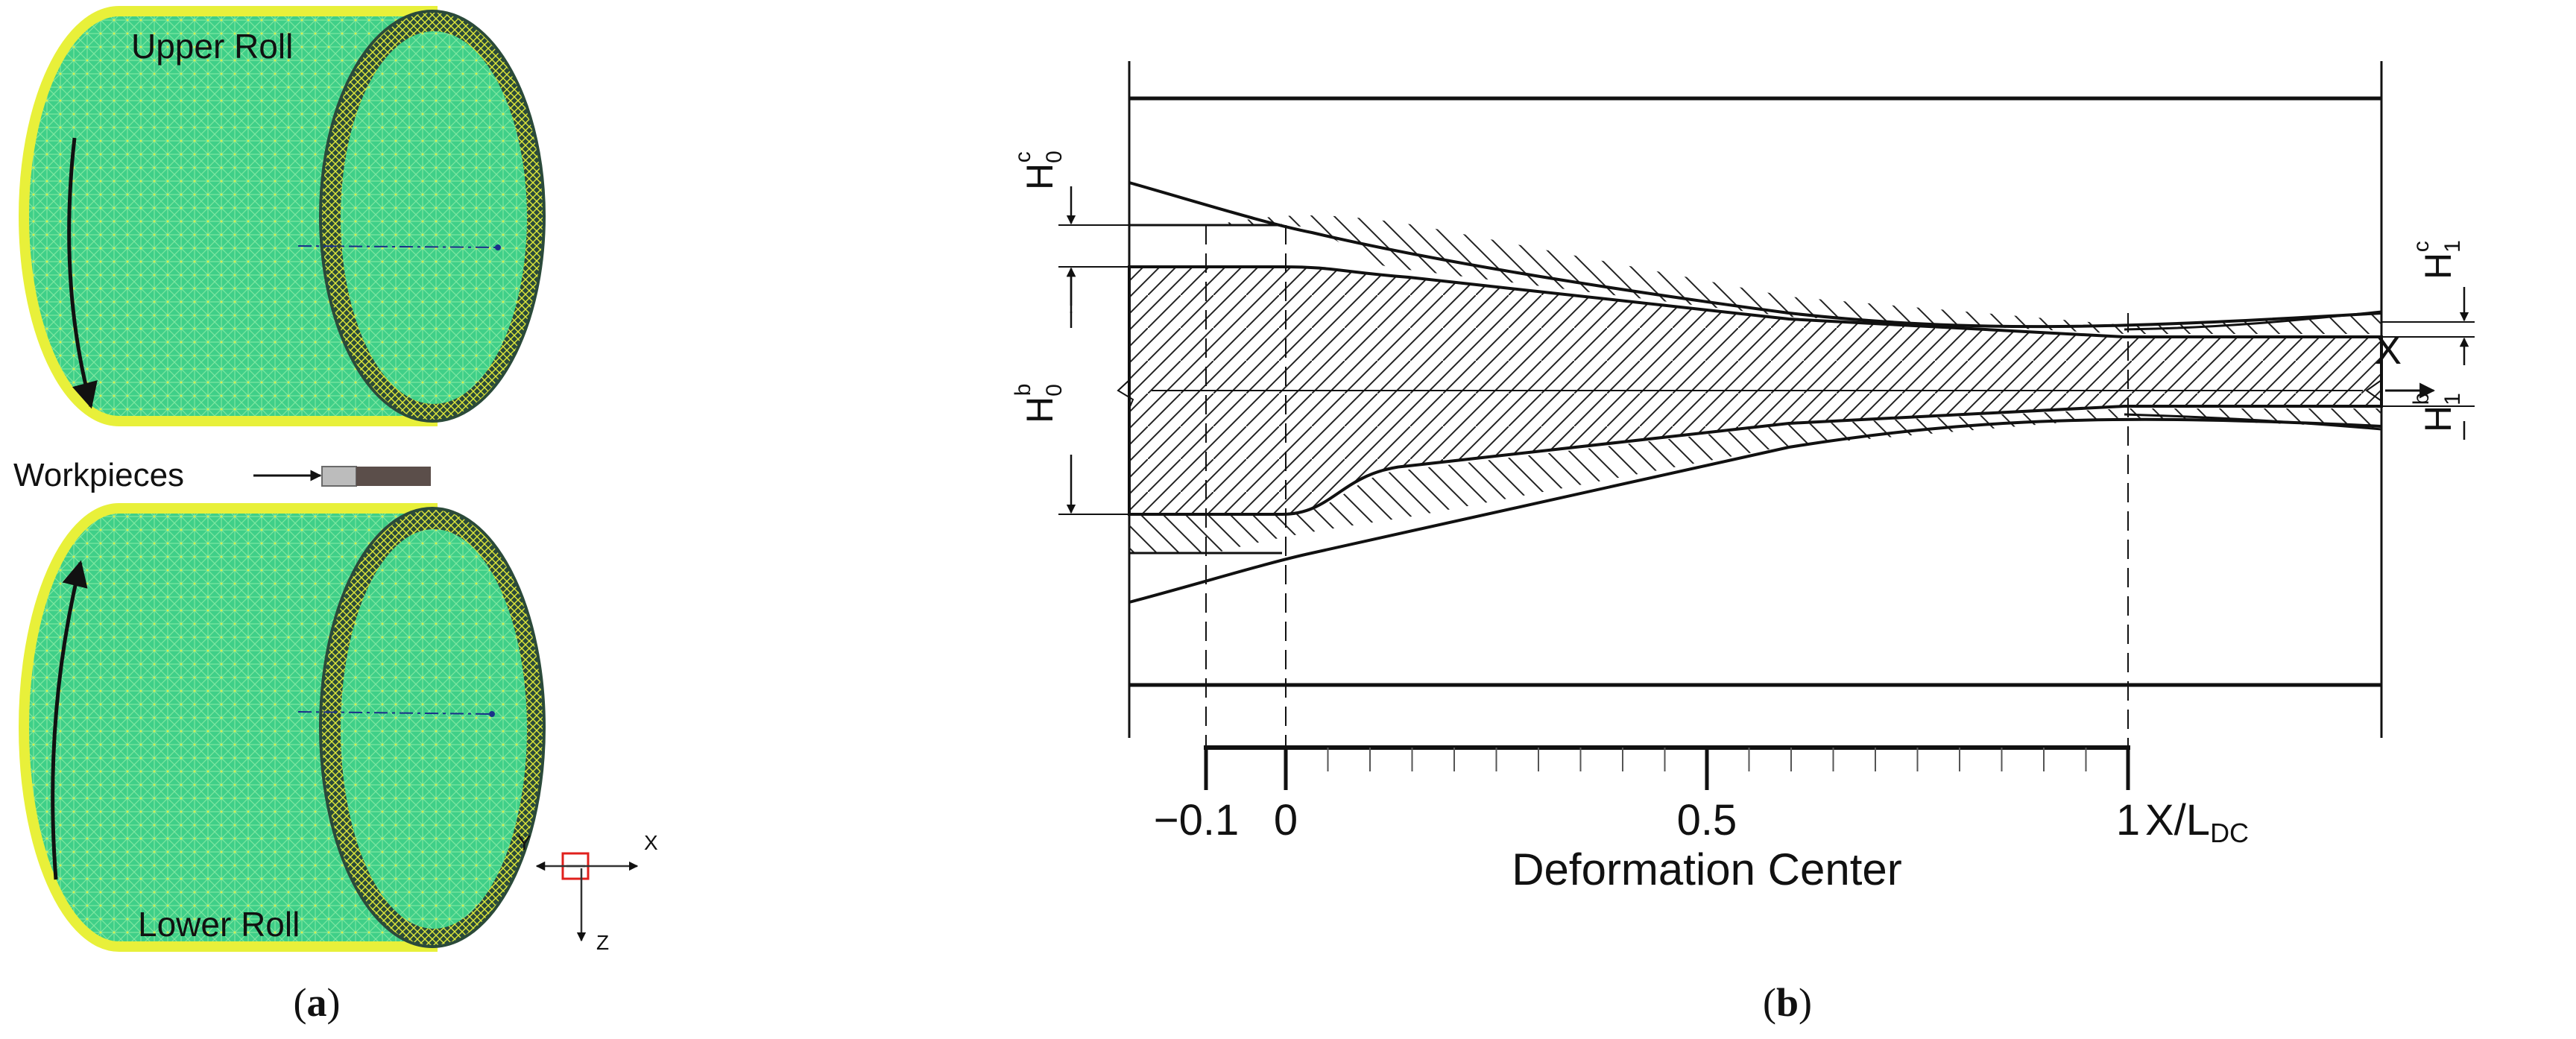  I want to click on scale-unit-label: X/LDC, so click(2197, 822).